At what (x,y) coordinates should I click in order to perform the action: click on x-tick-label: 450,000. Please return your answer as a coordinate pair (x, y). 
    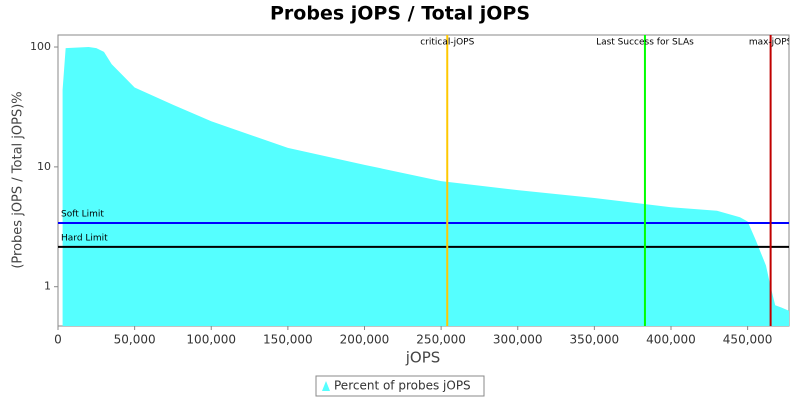
    Looking at the image, I should click on (748, 340).